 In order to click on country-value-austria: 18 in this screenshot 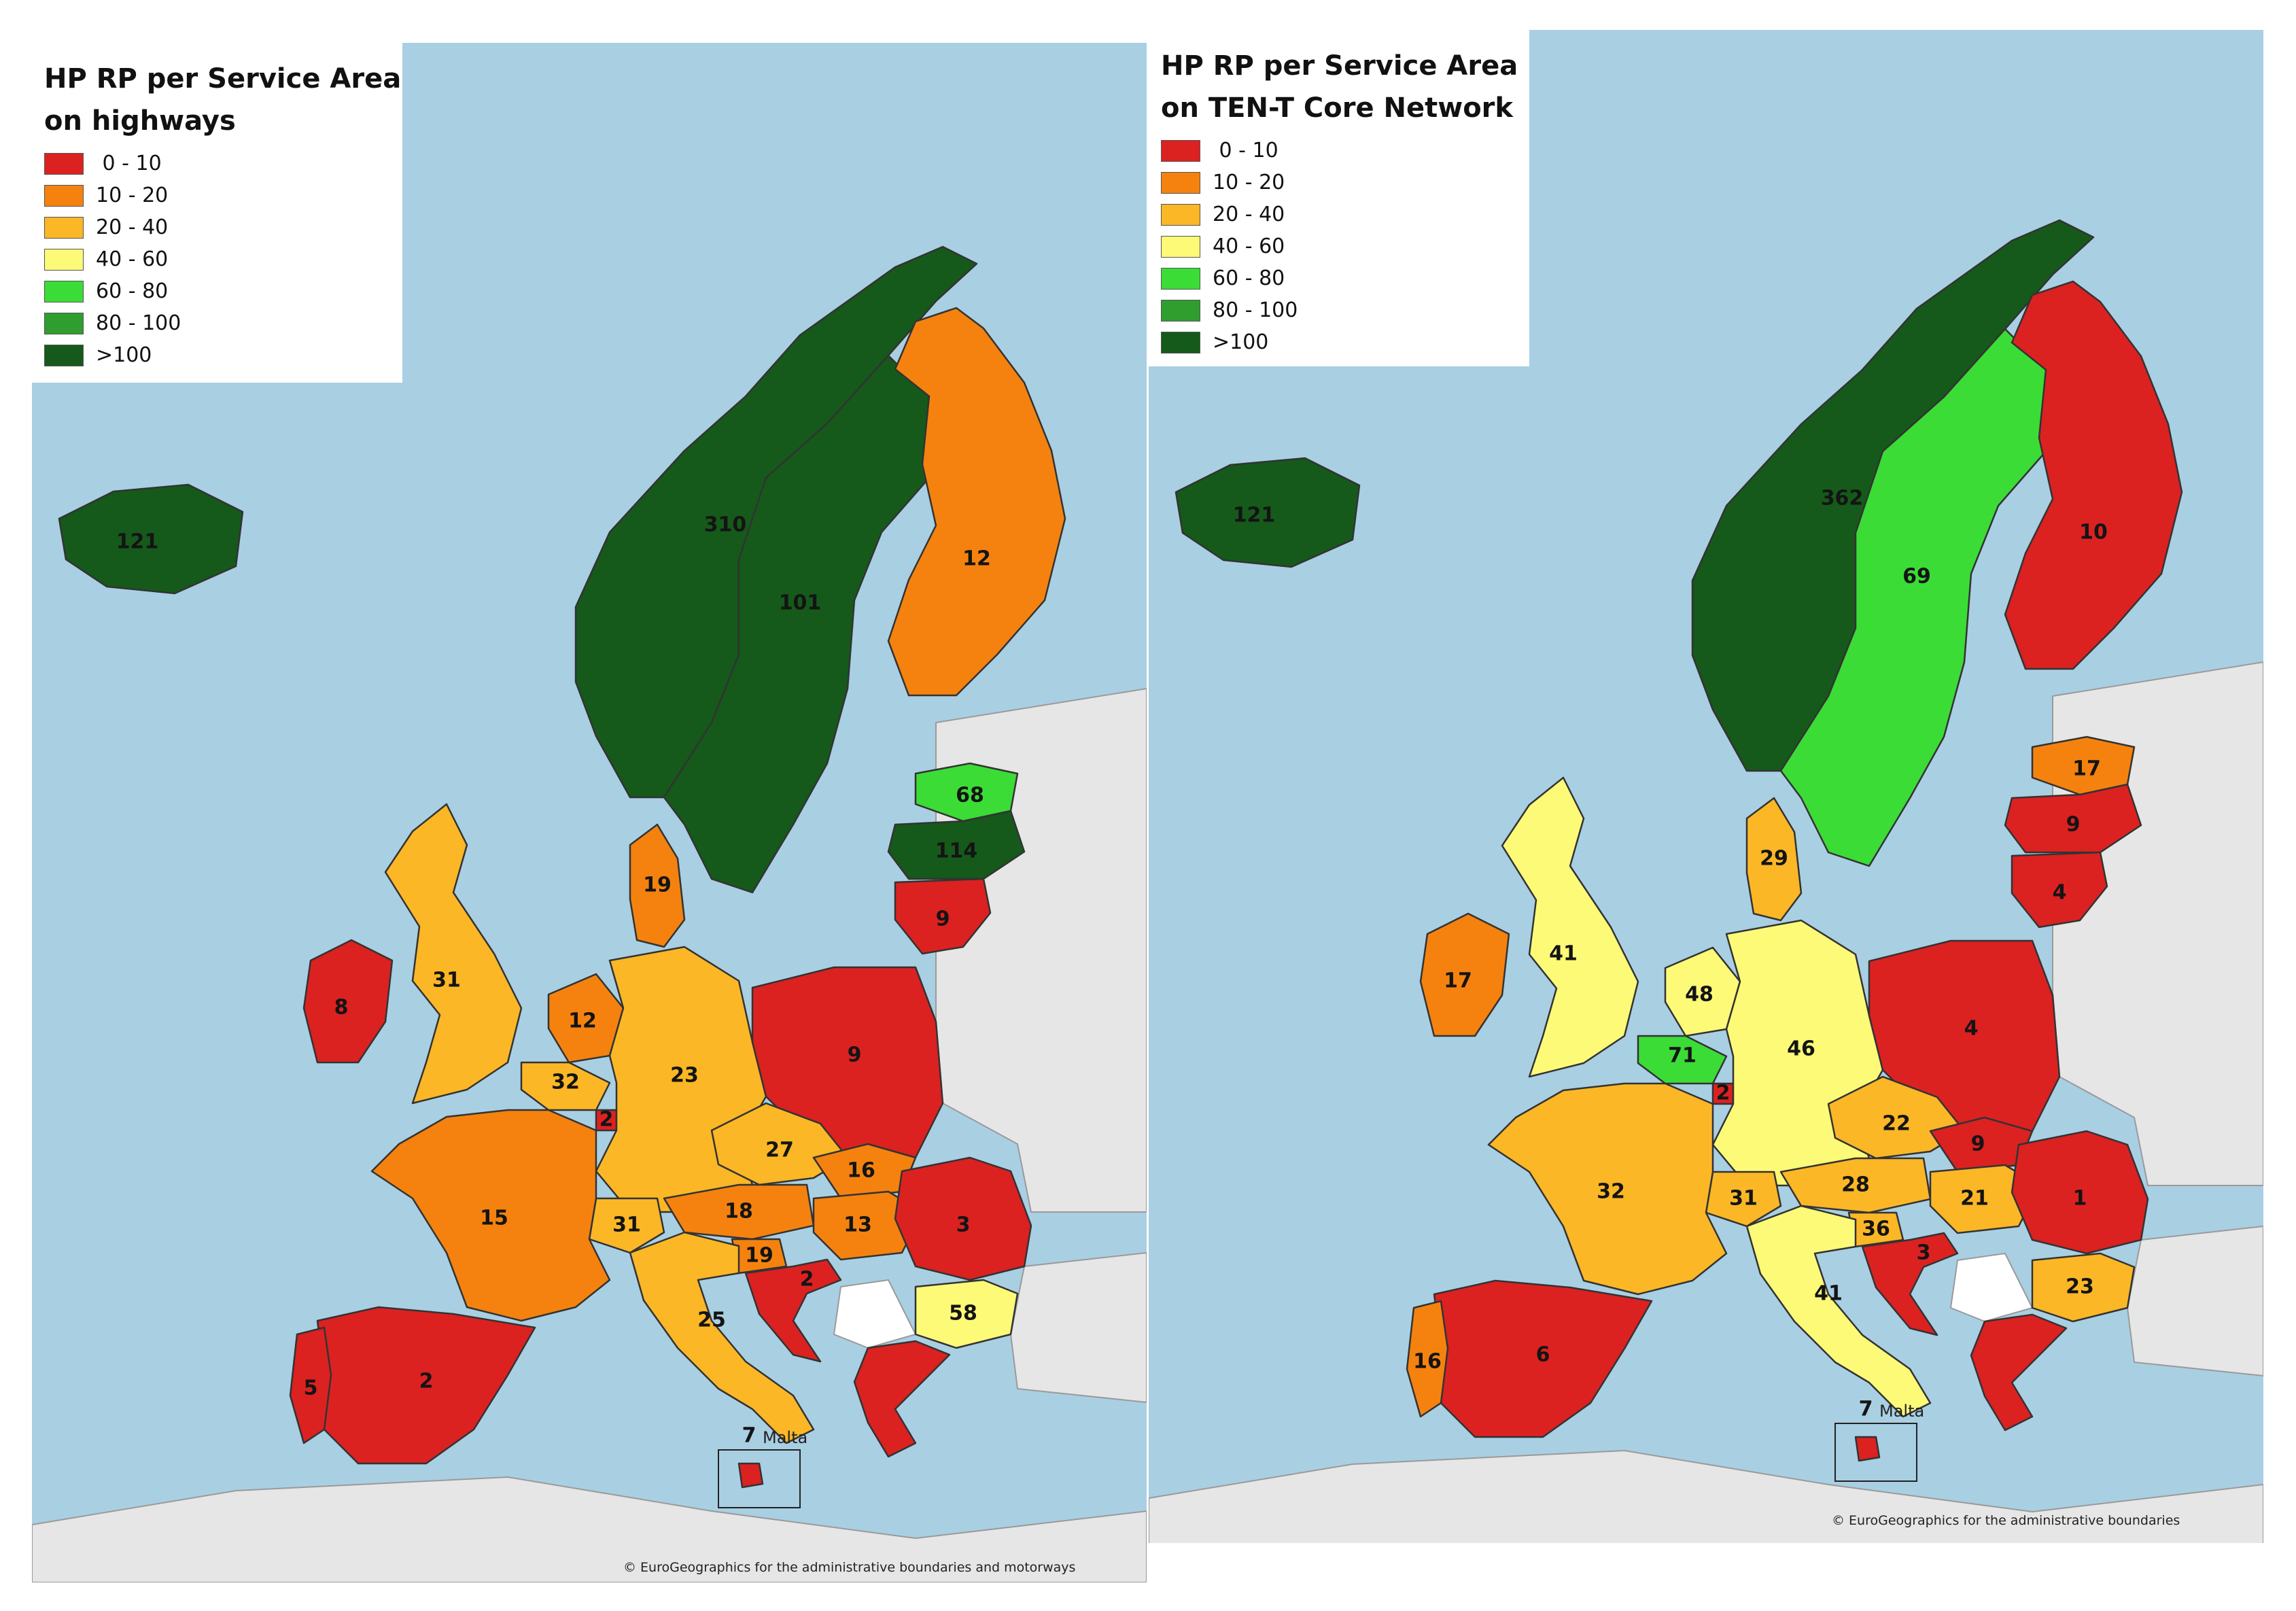, I will do `click(739, 1212)`.